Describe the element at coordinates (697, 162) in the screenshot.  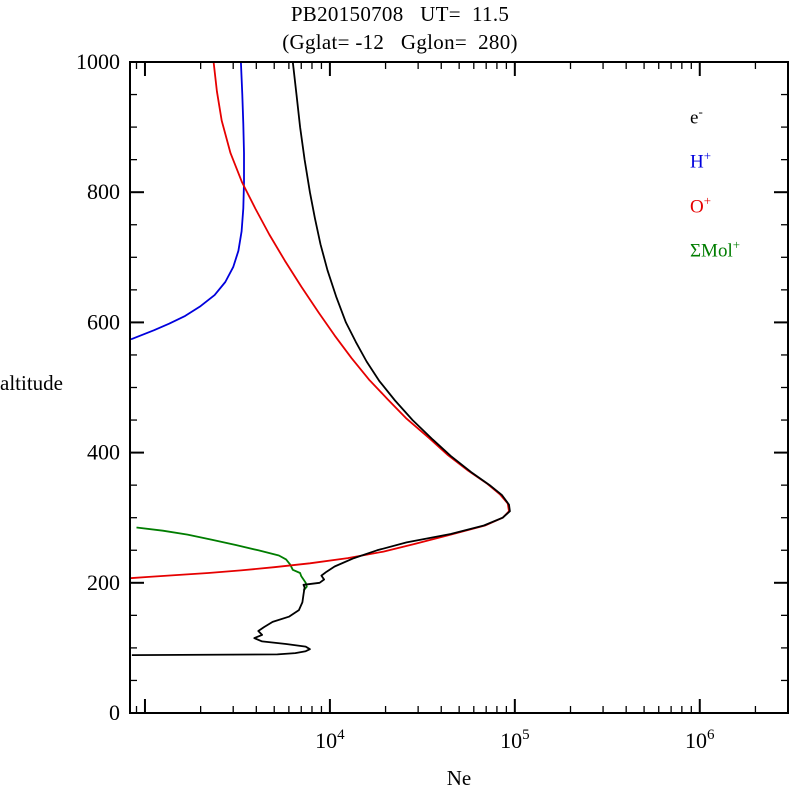
I see `legend-label: H` at that location.